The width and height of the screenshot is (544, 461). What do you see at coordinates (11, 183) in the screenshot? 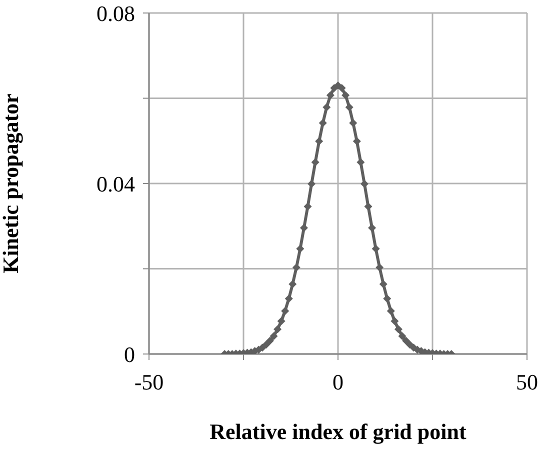
I see `y-axis-title: Kinetic propagator` at bounding box center [11, 183].